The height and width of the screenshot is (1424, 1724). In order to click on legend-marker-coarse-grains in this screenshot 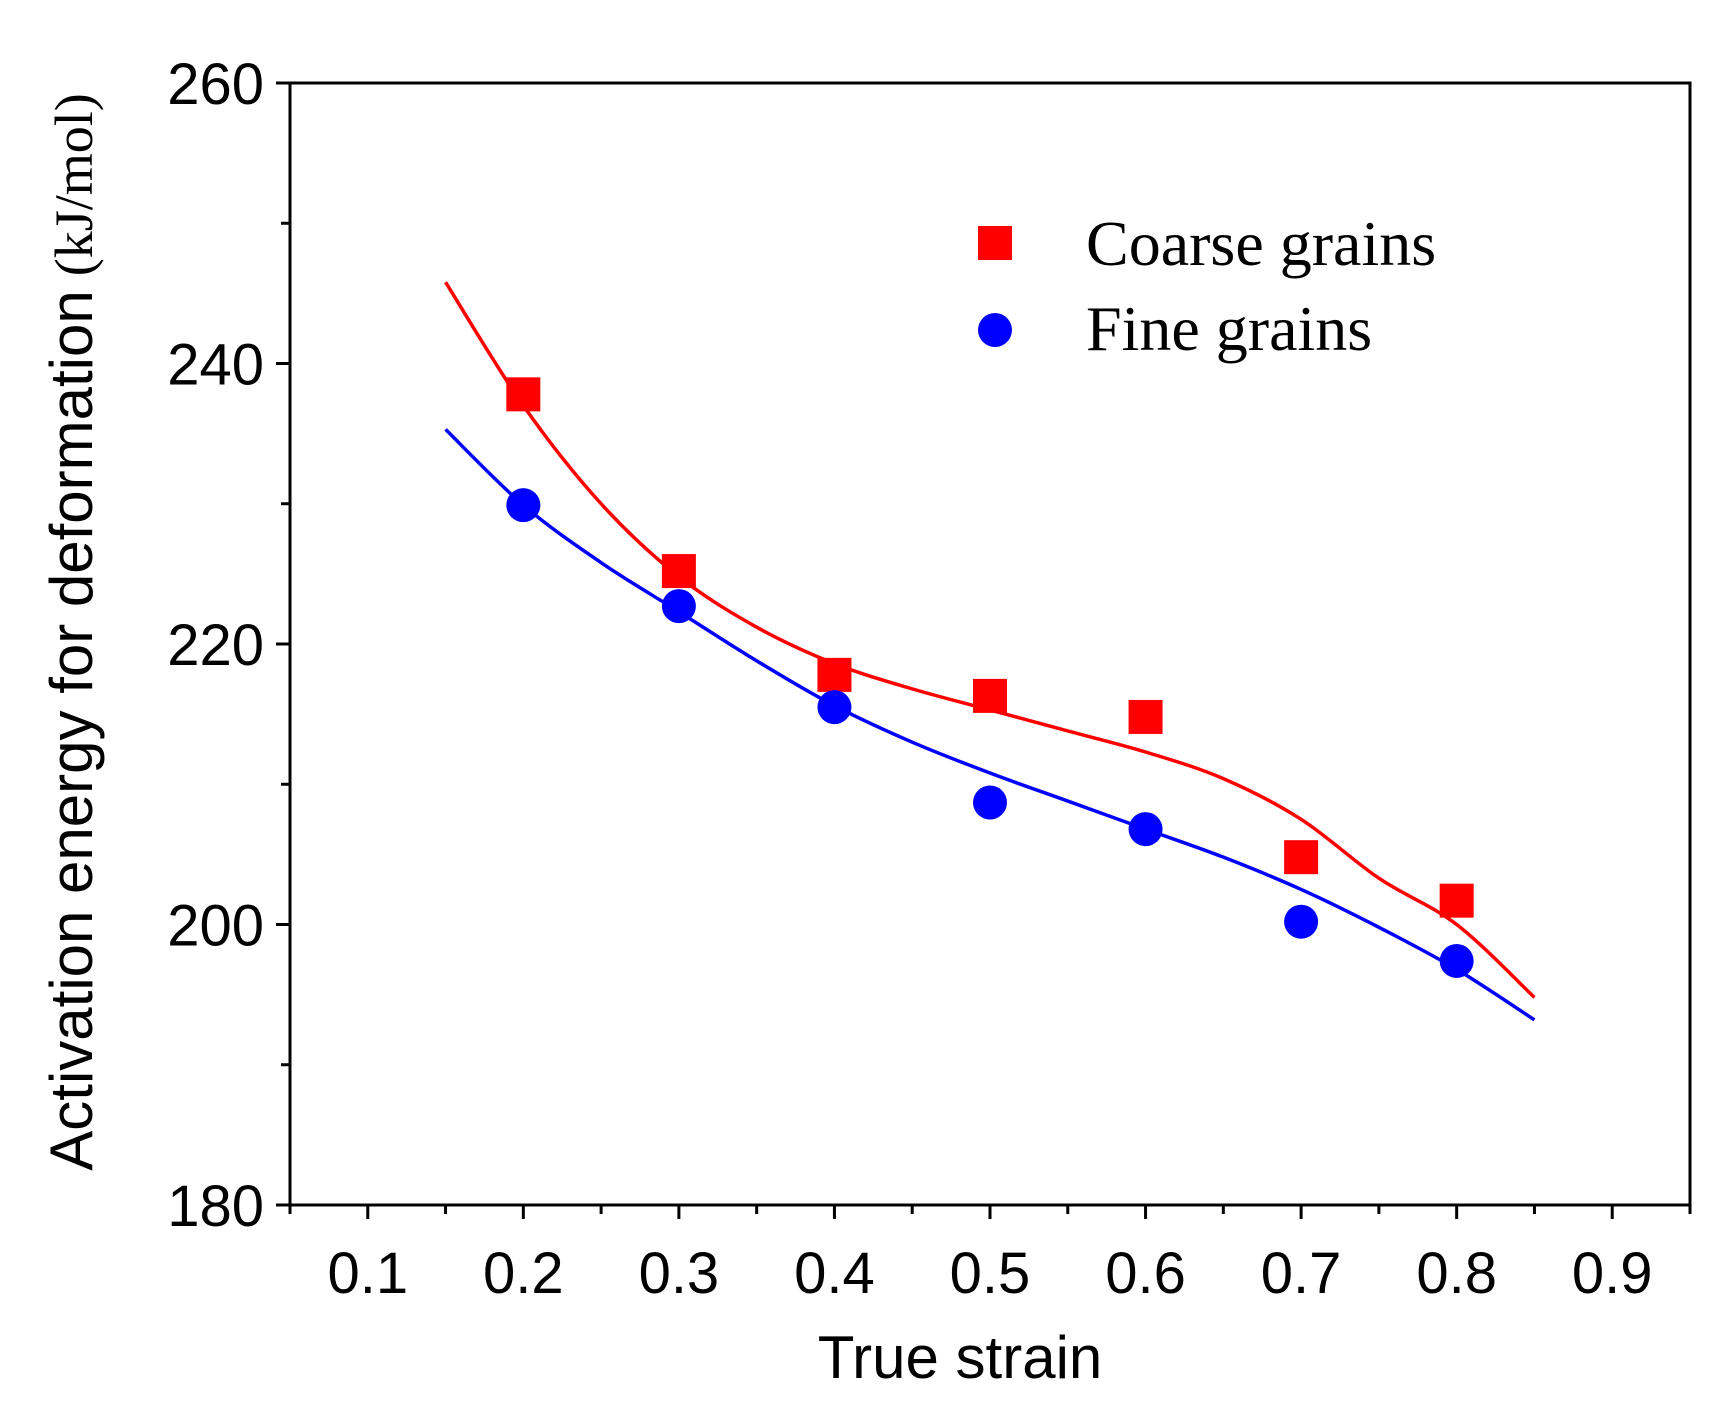, I will do `click(995, 243)`.